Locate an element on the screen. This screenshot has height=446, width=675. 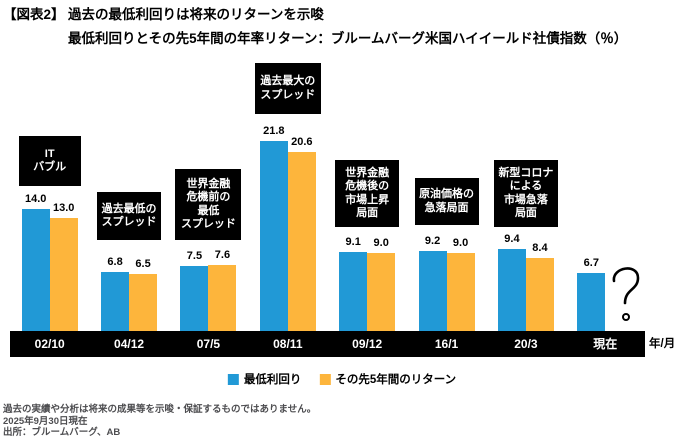
x-tick-label: 20/3 is located at coordinates (526, 344).